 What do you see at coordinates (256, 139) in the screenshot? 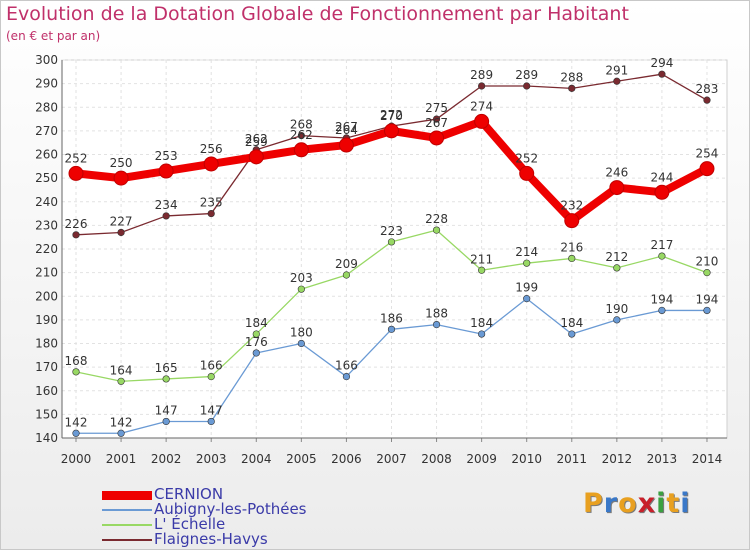
I see `data-label: 262` at bounding box center [256, 139].